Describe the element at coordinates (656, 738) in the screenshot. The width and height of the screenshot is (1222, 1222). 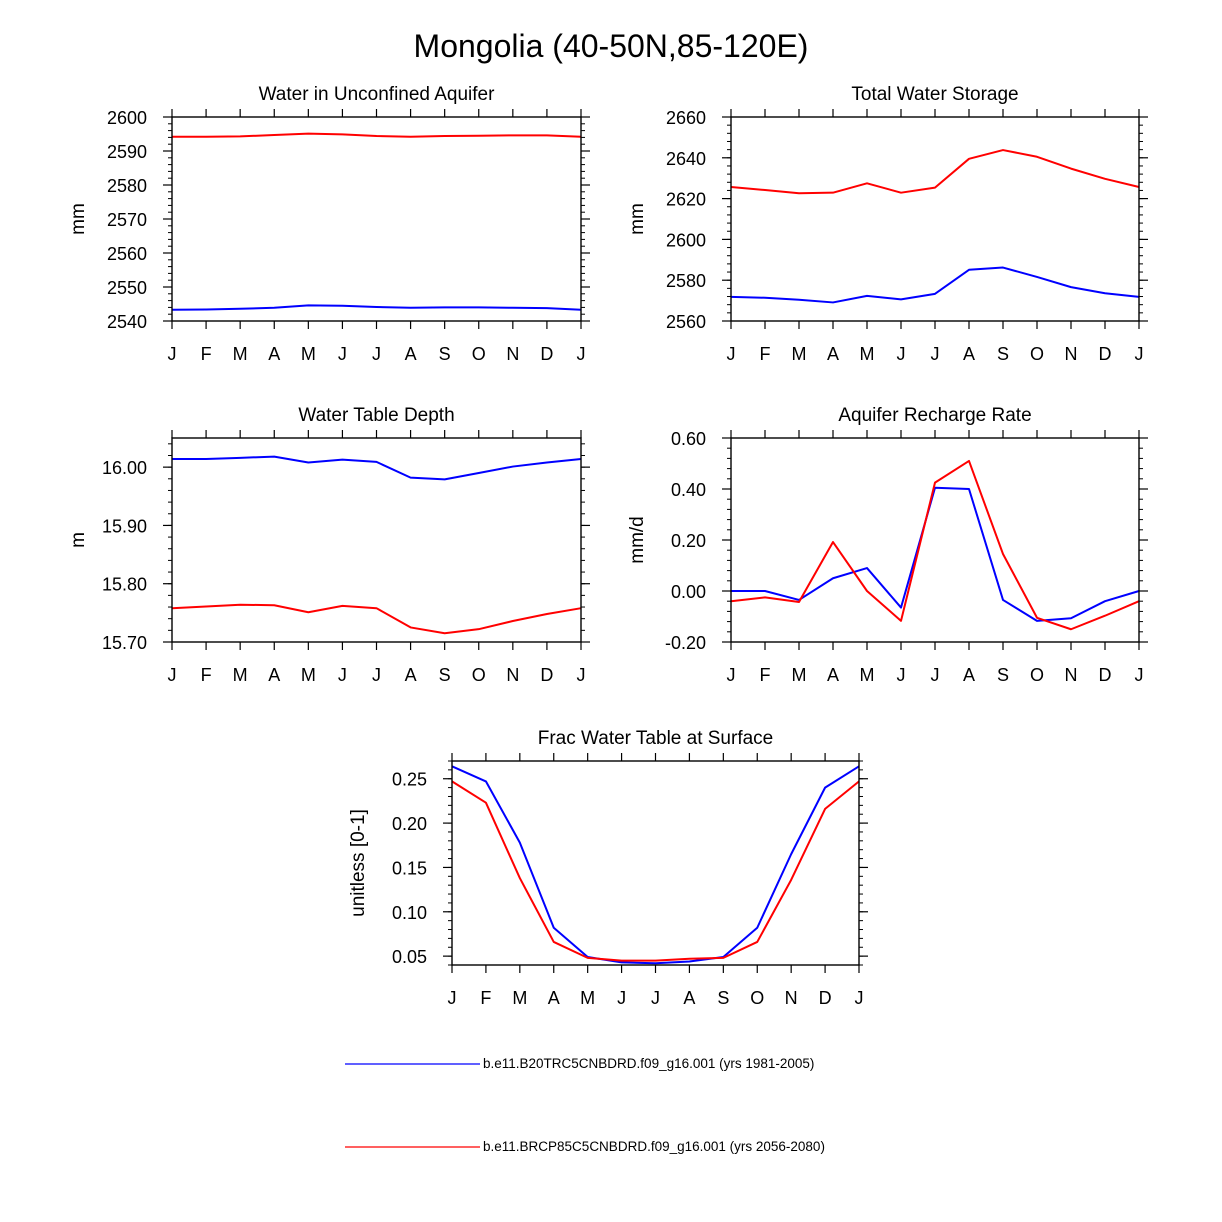
I see `panel-title: Frac Water Table at Surface` at that location.